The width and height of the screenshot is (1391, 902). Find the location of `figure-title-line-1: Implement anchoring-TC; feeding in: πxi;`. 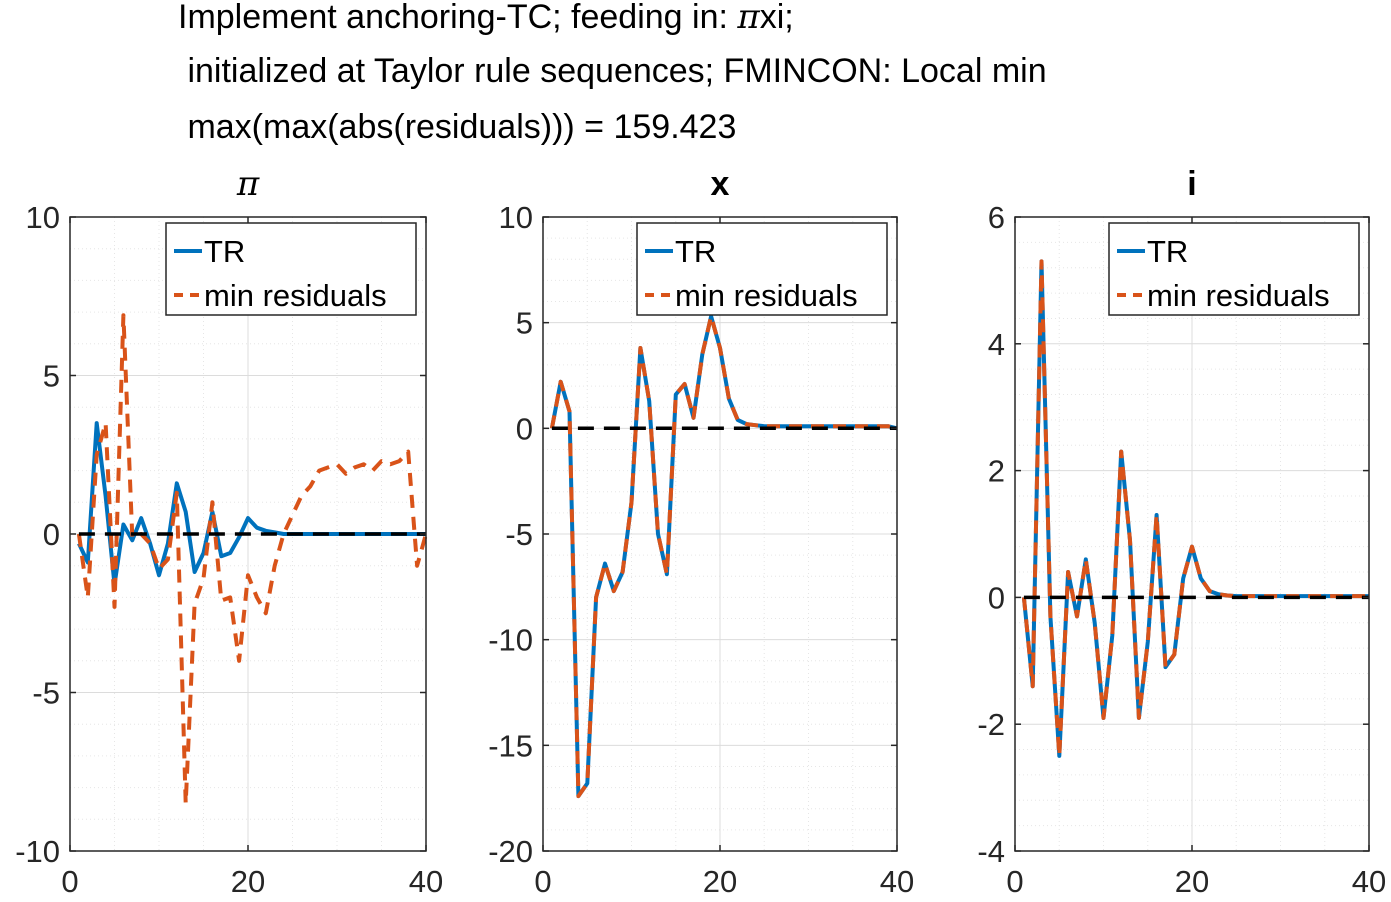

figure-title-line-1: Implement anchoring-TC; feeding in: πxi; is located at coordinates (486, 18).